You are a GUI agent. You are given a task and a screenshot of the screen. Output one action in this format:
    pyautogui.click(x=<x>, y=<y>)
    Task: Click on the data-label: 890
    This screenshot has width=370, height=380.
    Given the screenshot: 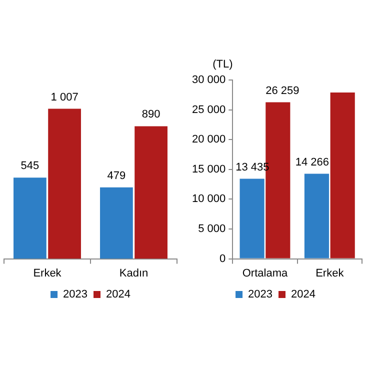 What is the action you would take?
    pyautogui.click(x=151, y=114)
    